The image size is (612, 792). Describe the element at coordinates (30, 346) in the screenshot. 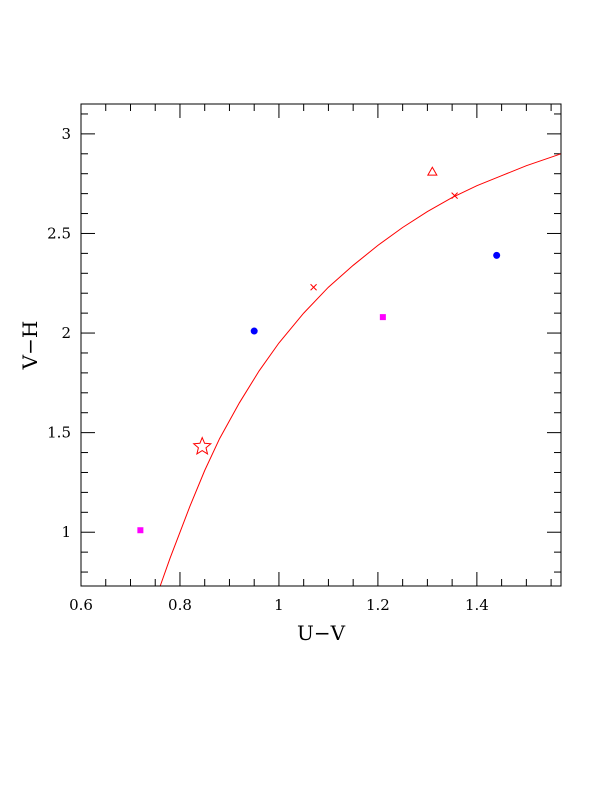

I see `y-axis-label: V−H` at that location.